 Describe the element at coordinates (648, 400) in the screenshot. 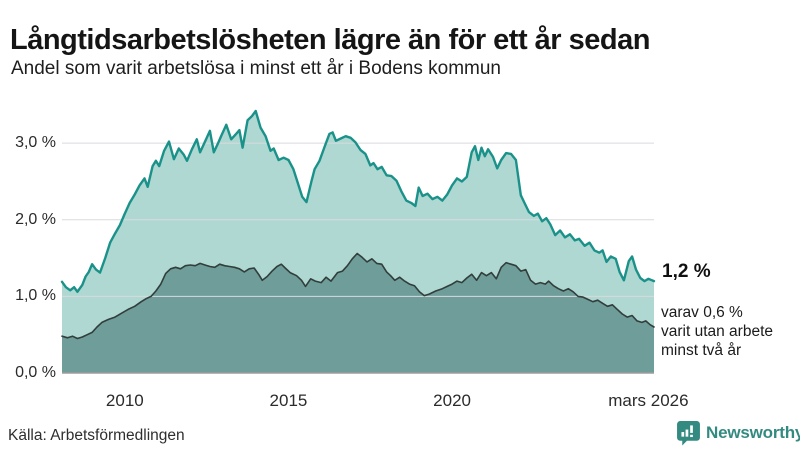

I see `x-tick-label: mars 2026` at that location.